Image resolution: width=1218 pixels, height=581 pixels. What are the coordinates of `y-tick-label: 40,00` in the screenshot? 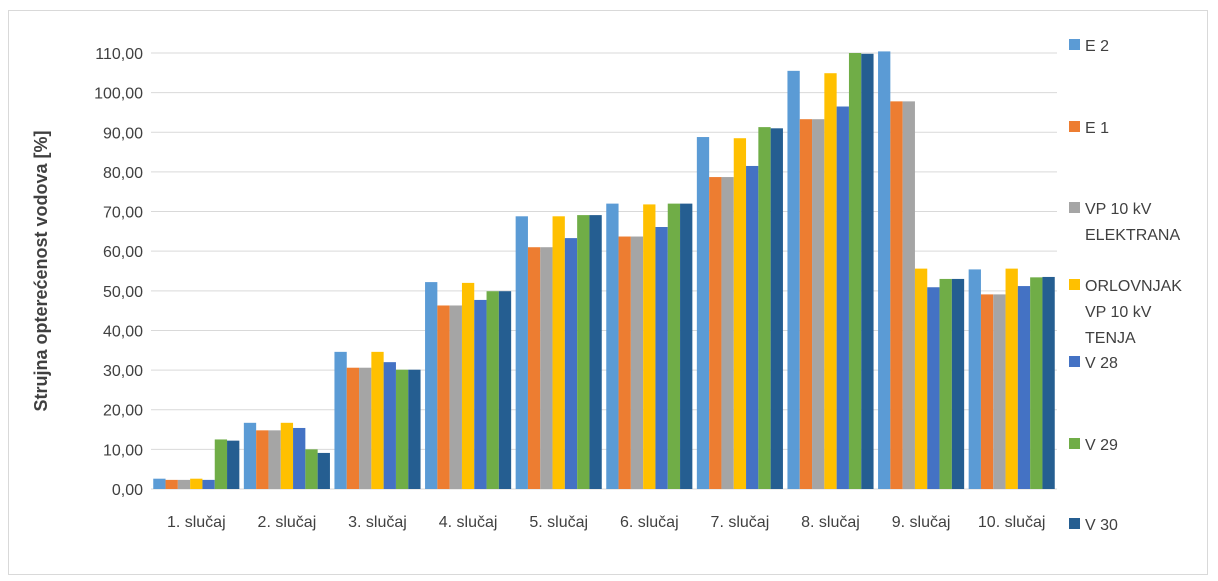 It's located at (123, 331).